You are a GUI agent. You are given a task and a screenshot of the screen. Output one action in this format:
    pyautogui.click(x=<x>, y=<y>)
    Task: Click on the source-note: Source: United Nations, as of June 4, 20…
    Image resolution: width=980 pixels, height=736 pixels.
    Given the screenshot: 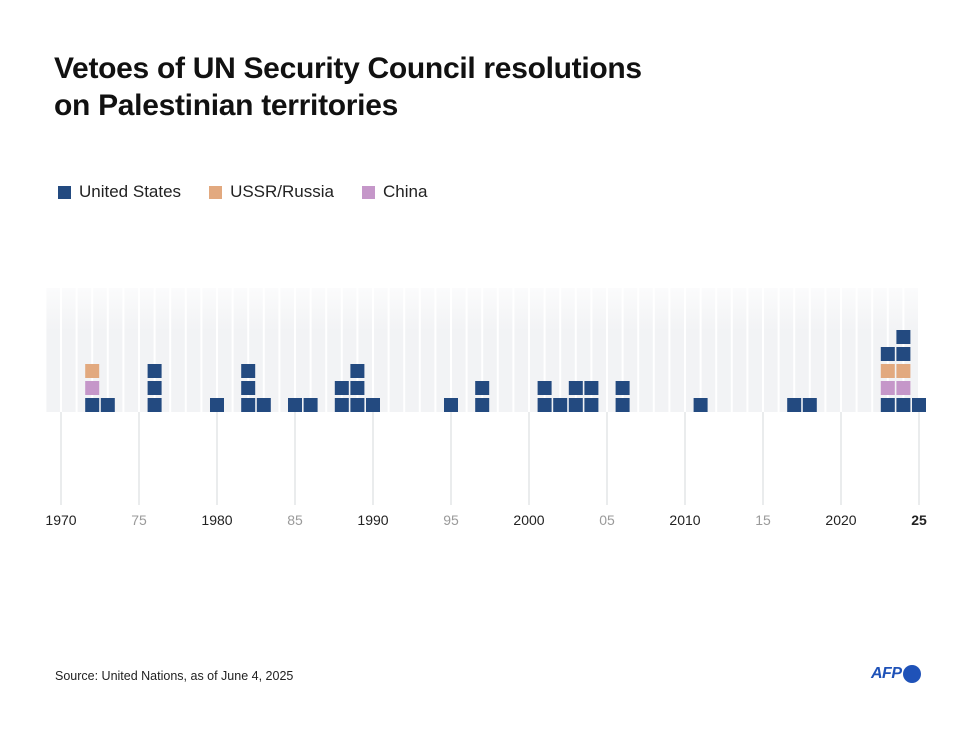 What is the action you would take?
    pyautogui.click(x=174, y=676)
    